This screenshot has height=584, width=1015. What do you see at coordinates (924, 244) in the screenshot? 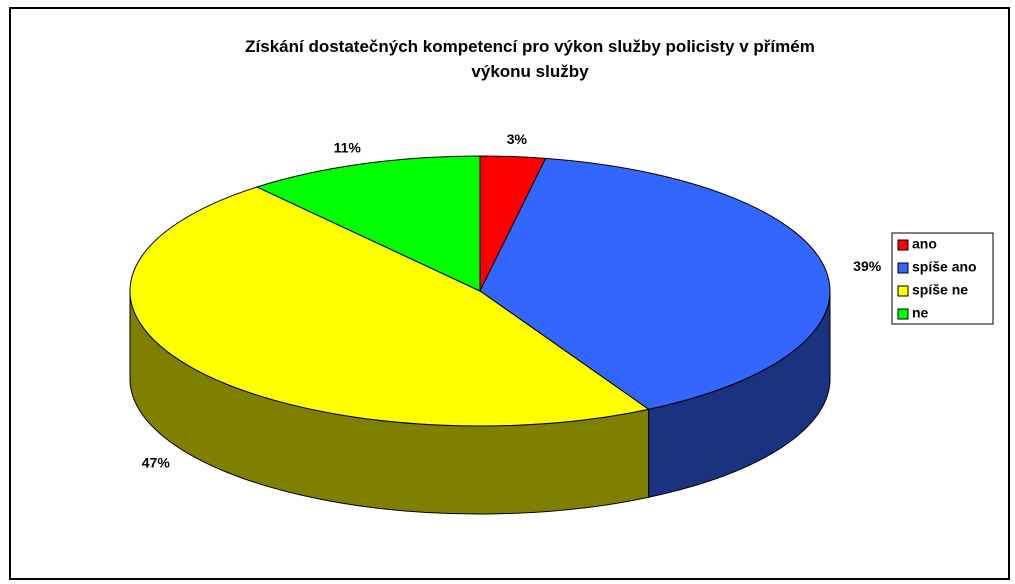
I see `legend-label: ano` at bounding box center [924, 244].